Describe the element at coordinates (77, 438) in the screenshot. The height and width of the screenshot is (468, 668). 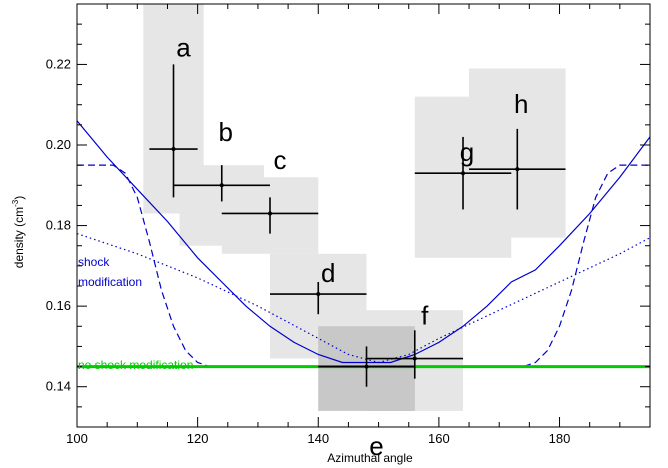
I see `x-tick-label: 100` at that location.